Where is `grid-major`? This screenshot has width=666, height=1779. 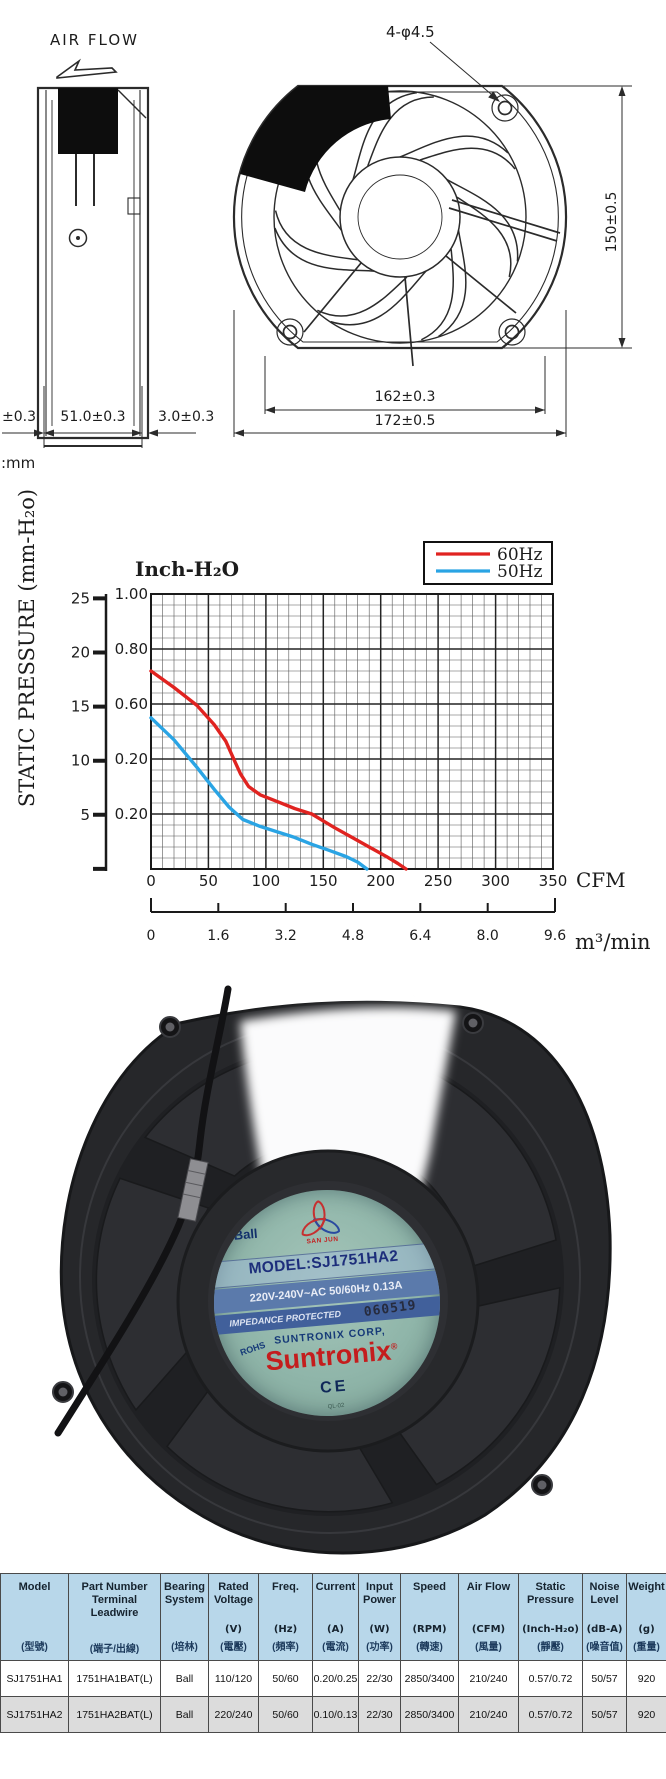 grid-major is located at coordinates (352, 731).